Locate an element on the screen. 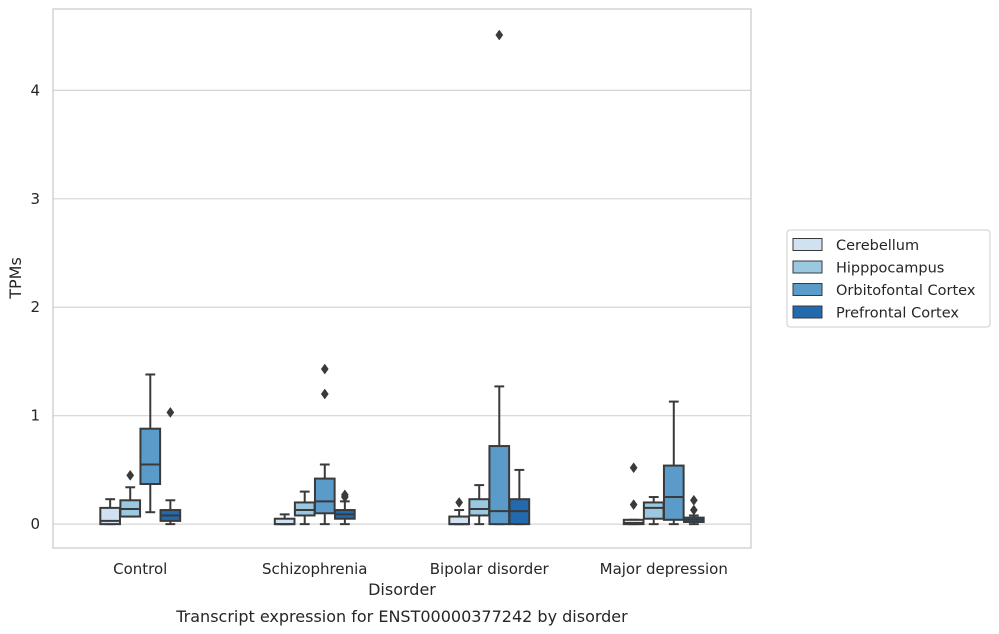 The width and height of the screenshot is (999, 634). legend-label: Cerebellum is located at coordinates (877, 246).